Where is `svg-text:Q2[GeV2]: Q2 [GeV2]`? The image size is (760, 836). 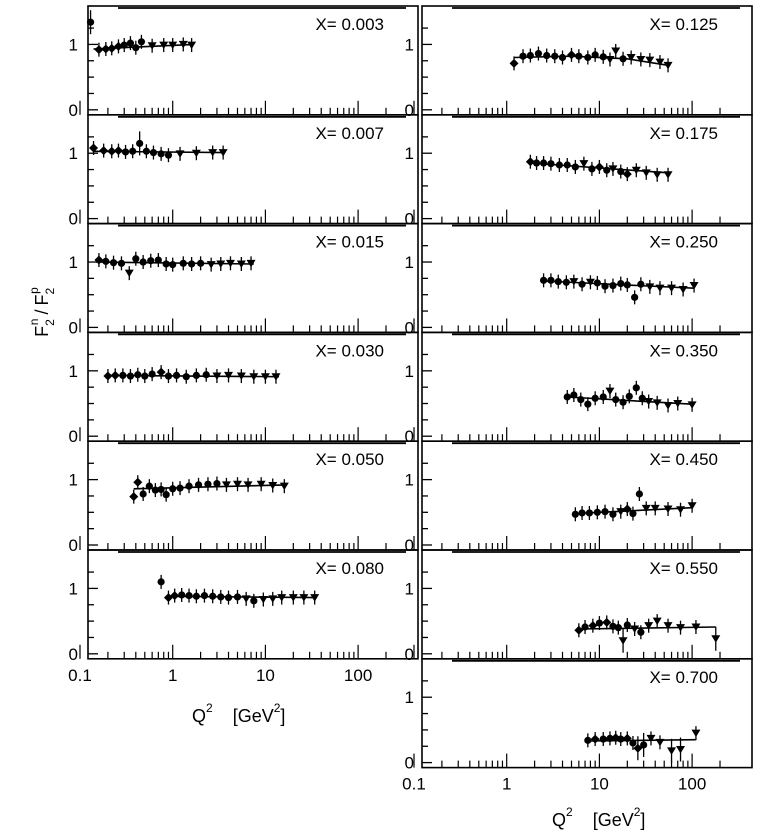
svg-text:Q2[GeV2]: Q2 [GeV2] is located at coordinates (598, 817).